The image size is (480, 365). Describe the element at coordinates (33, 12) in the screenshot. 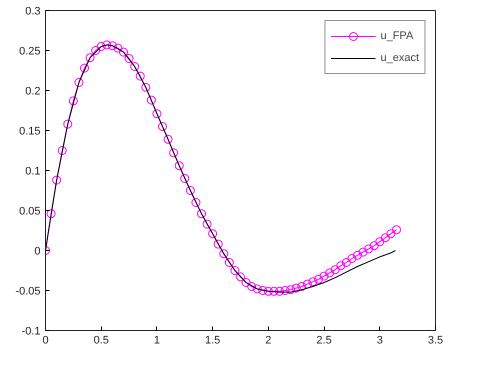

I see `y-tick-label: 0.3` at that location.